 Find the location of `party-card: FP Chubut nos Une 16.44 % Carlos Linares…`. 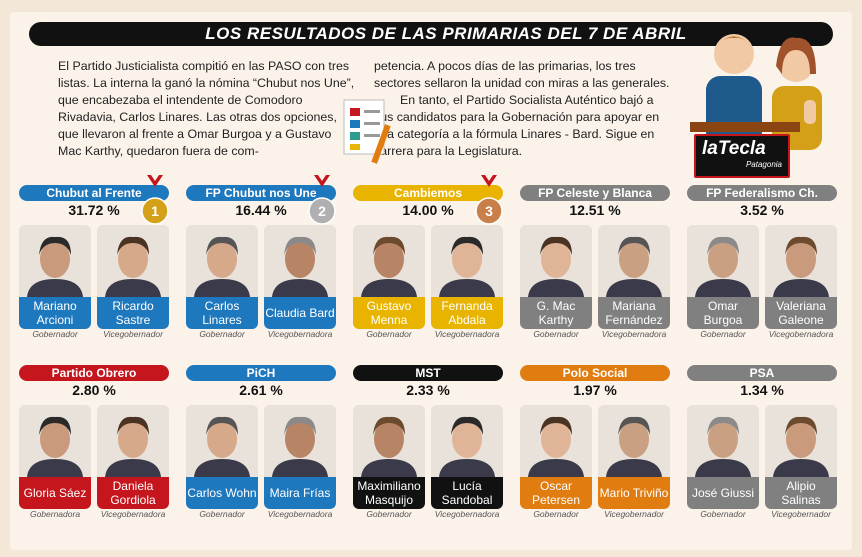

party-card: FP Chubut nos Une 16.44 % Carlos Linares… is located at coordinates (261, 260).